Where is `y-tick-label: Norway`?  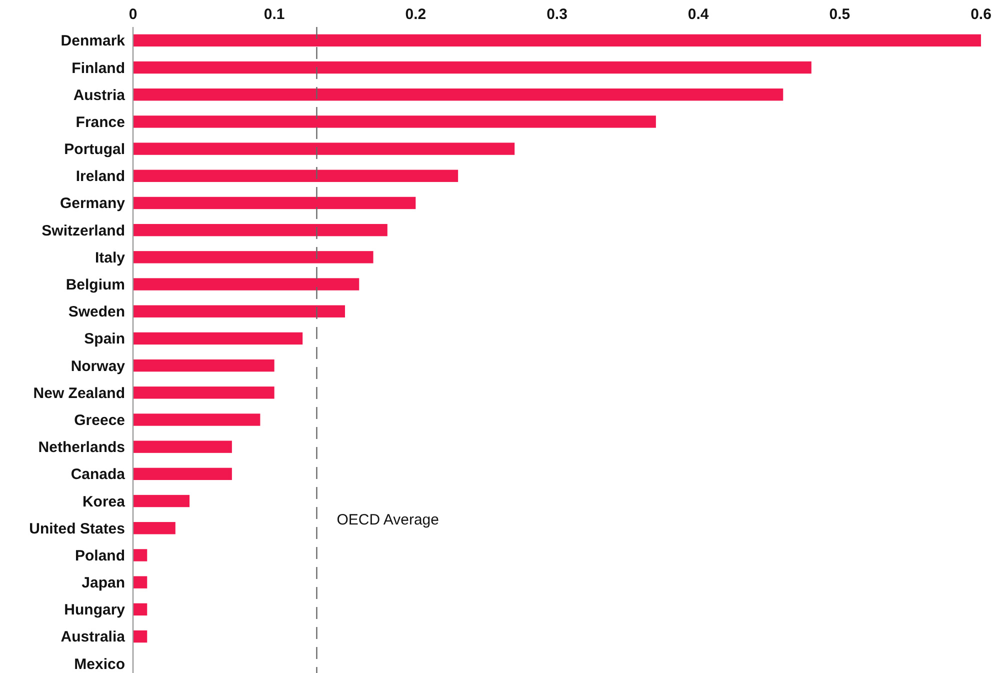 y-tick-label: Norway is located at coordinates (98, 366).